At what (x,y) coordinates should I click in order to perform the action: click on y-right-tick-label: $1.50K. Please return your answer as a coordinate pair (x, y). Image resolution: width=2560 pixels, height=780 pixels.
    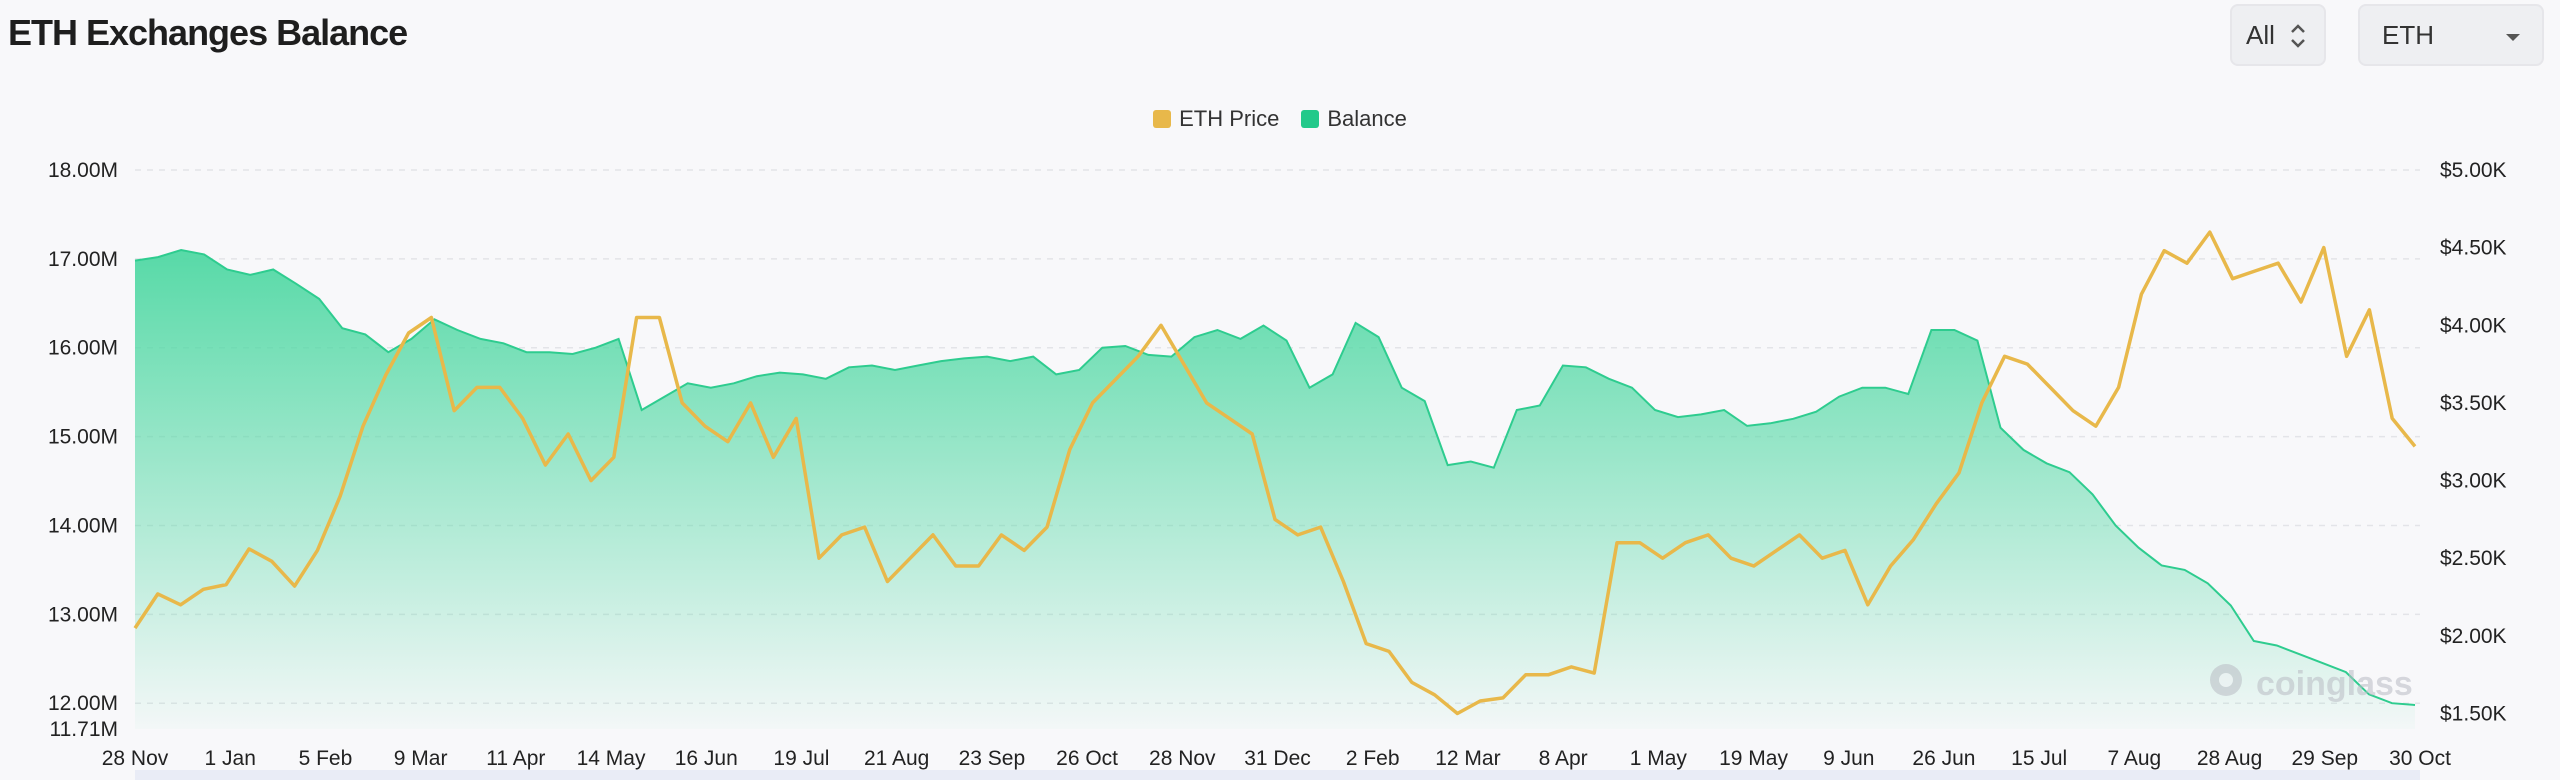
    Looking at the image, I should click on (2473, 713).